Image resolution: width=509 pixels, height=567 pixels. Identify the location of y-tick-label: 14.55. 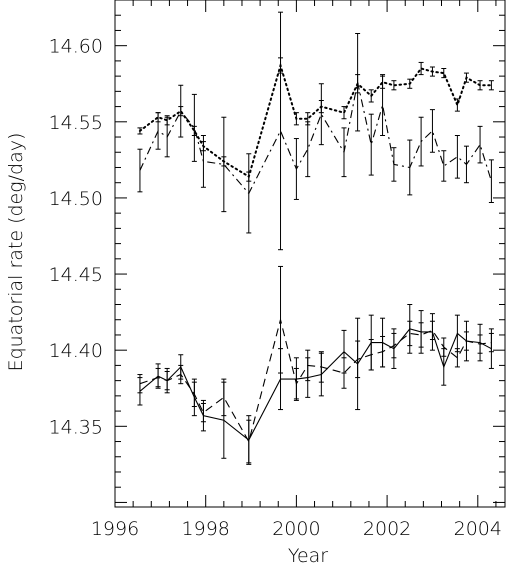
(76, 123).